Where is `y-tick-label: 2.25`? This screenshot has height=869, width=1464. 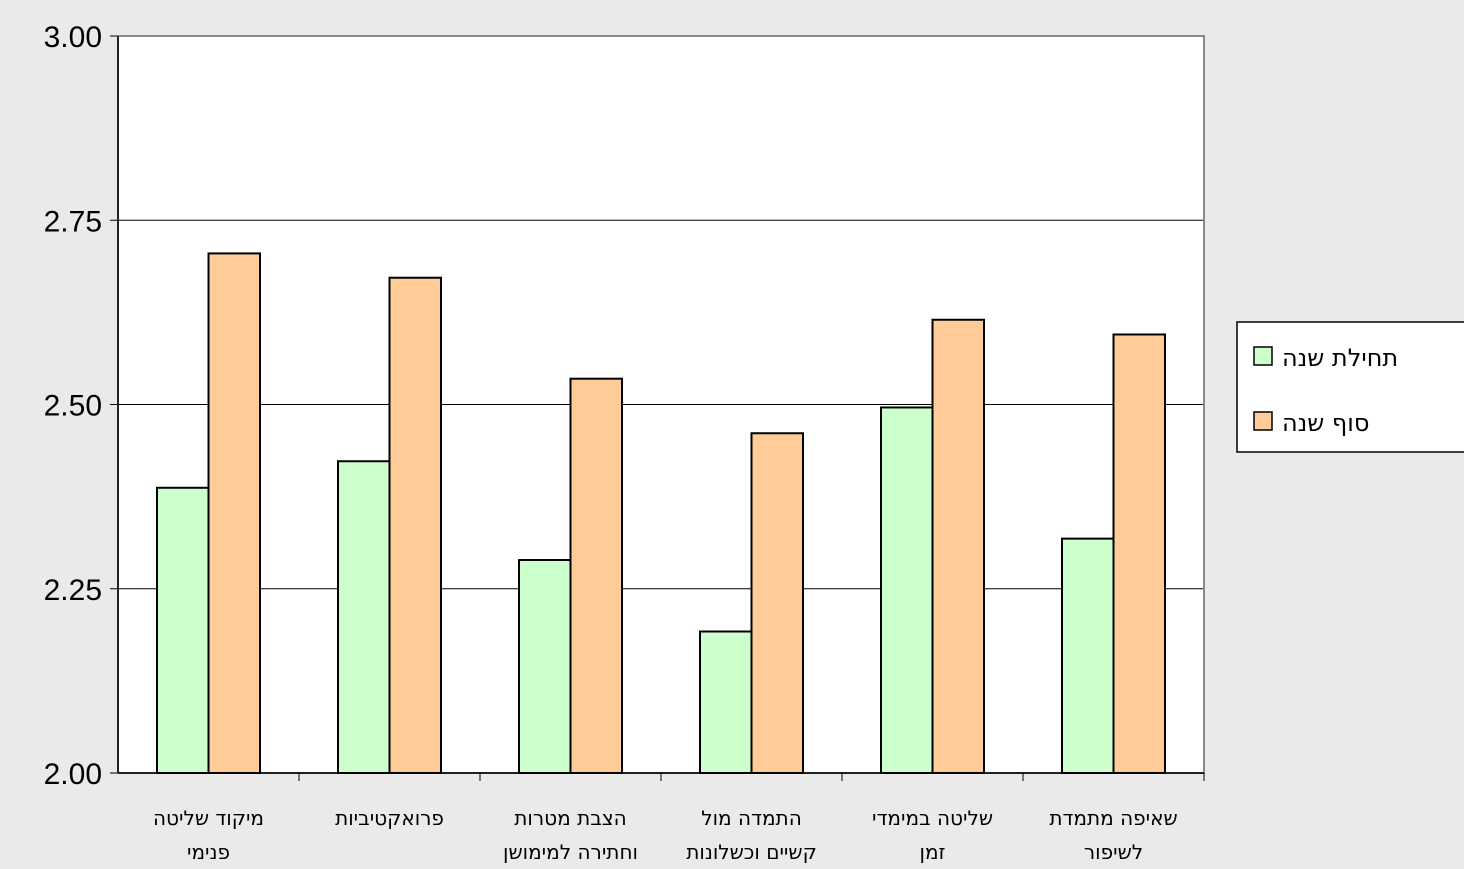 y-tick-label: 2.25 is located at coordinates (73, 590).